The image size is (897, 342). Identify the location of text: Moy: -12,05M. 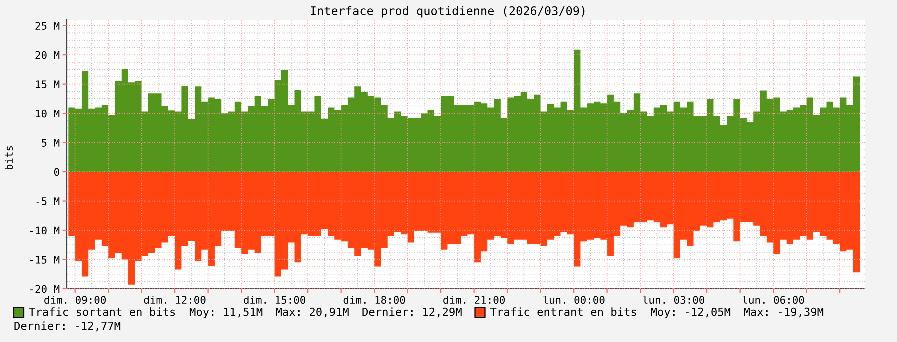
(691, 313).